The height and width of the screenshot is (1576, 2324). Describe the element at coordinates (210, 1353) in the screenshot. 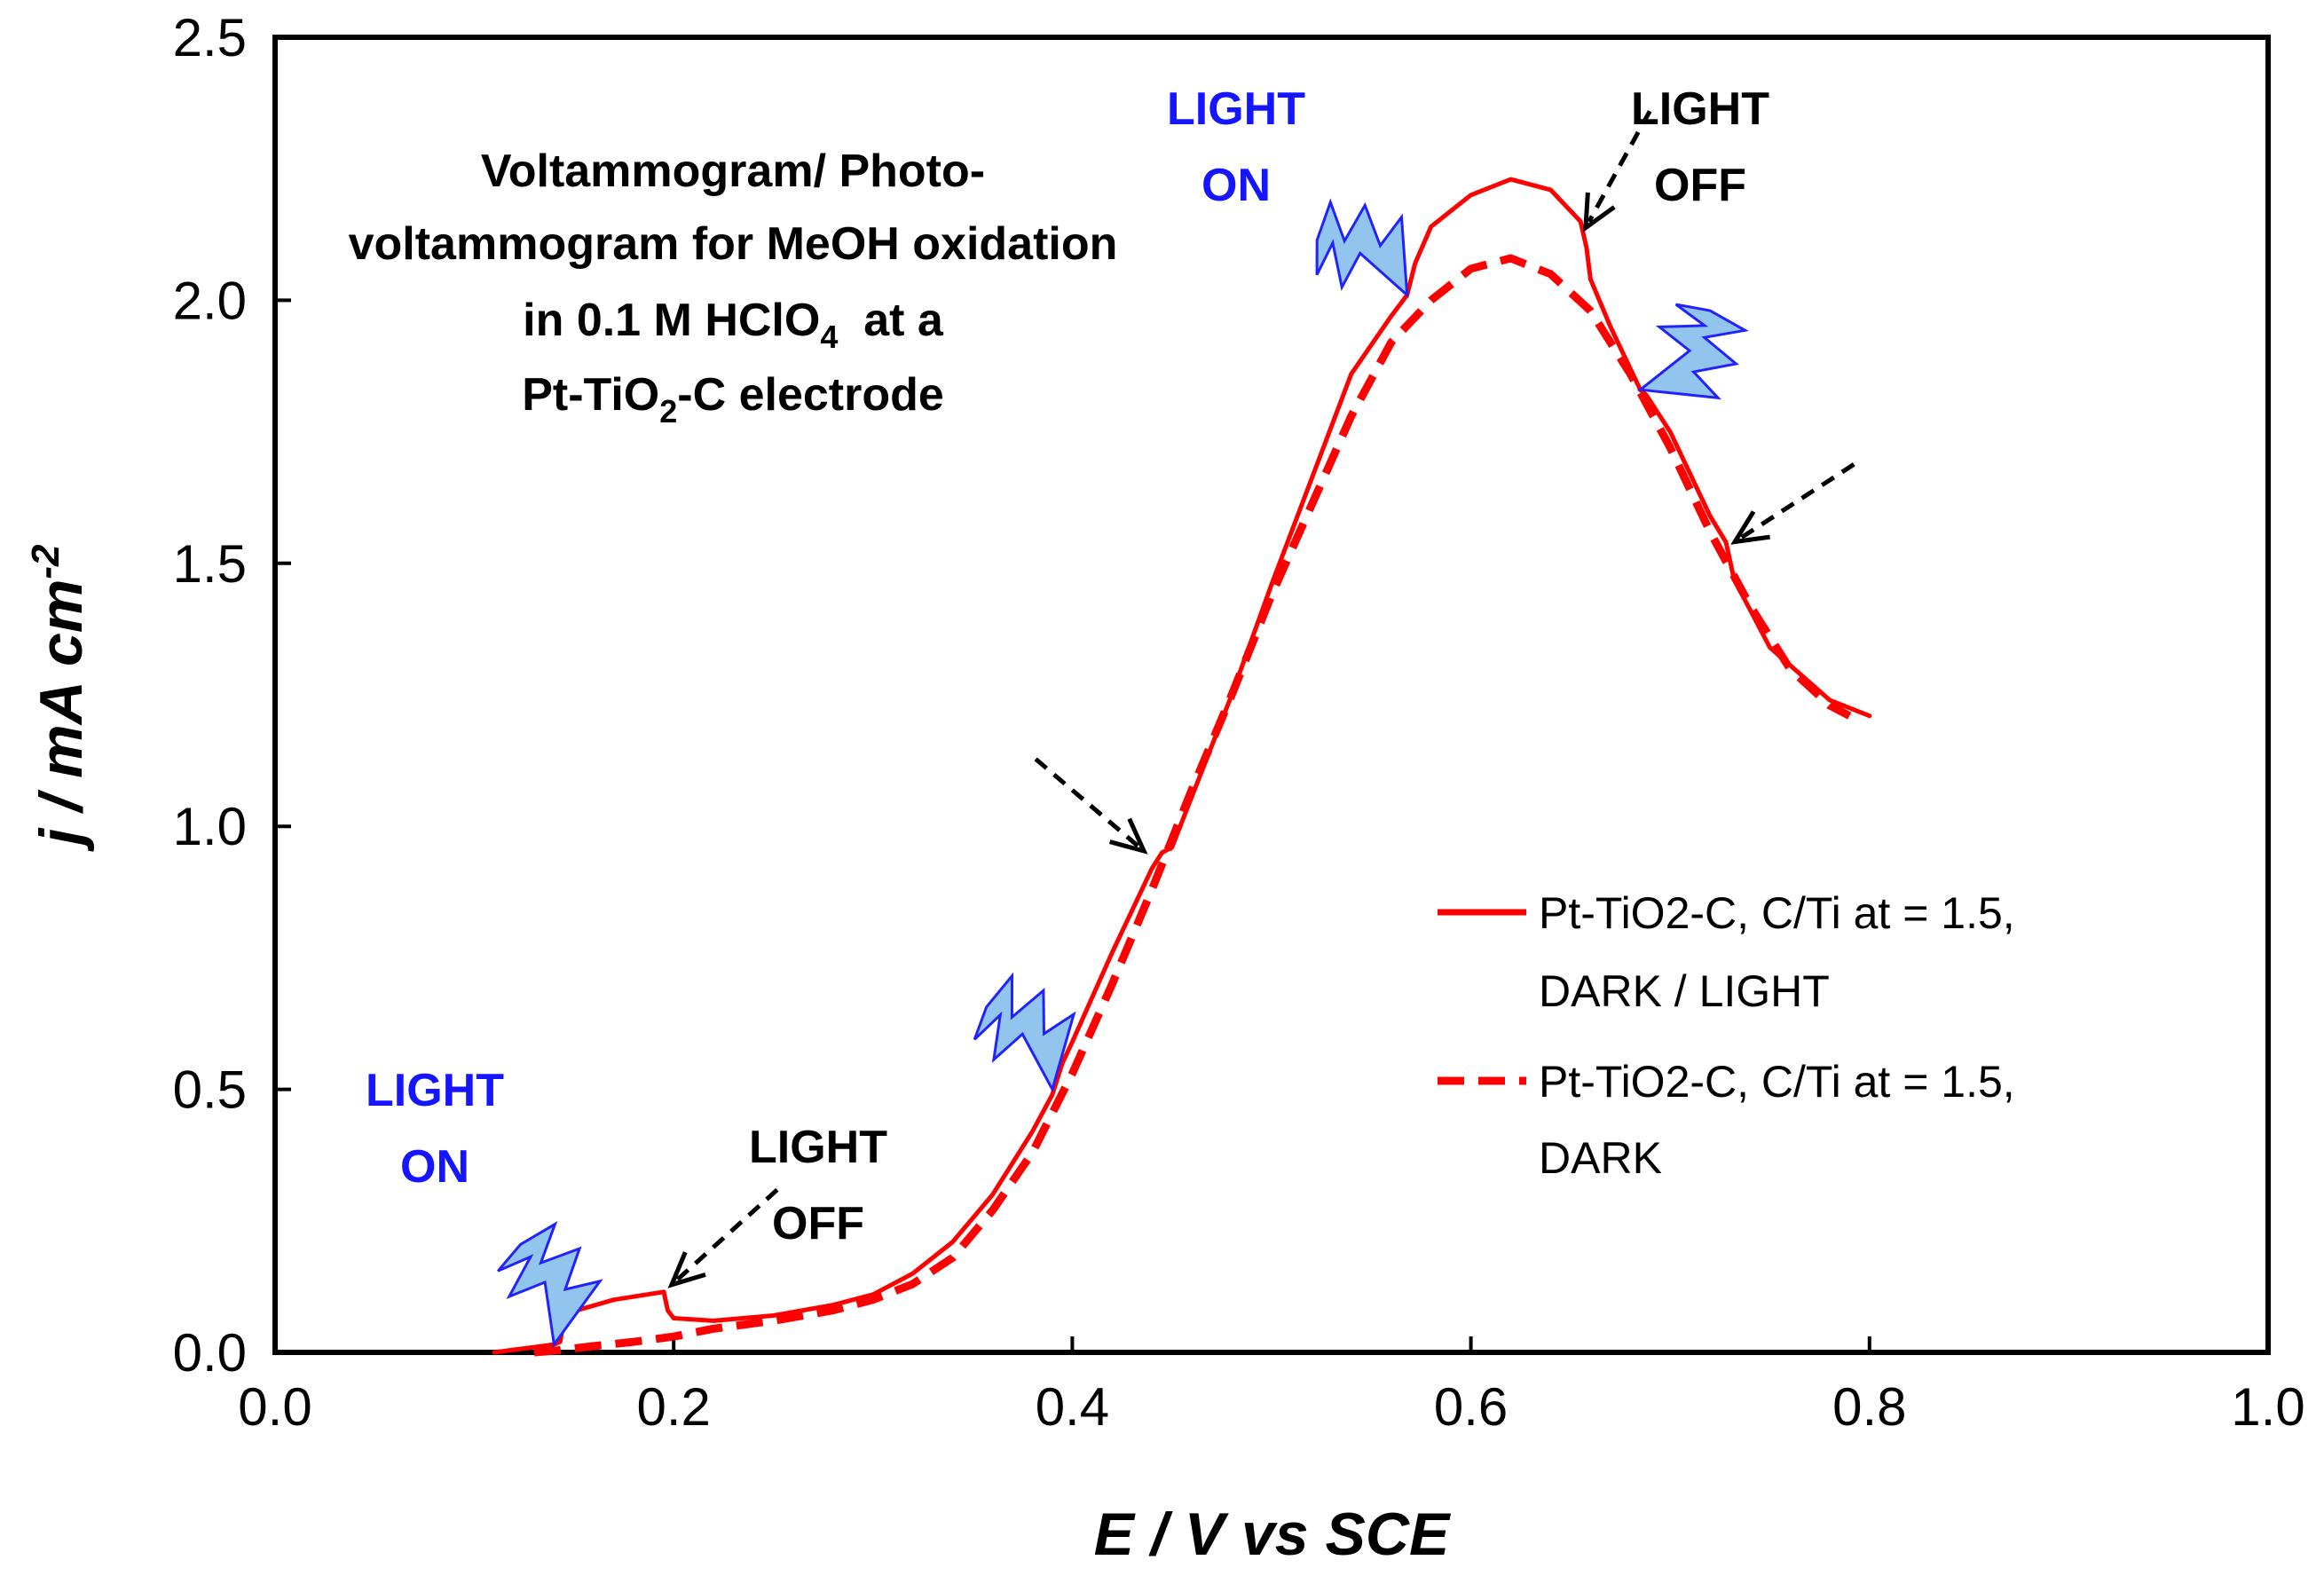

I see `y-tick-label: 0.0` at that location.